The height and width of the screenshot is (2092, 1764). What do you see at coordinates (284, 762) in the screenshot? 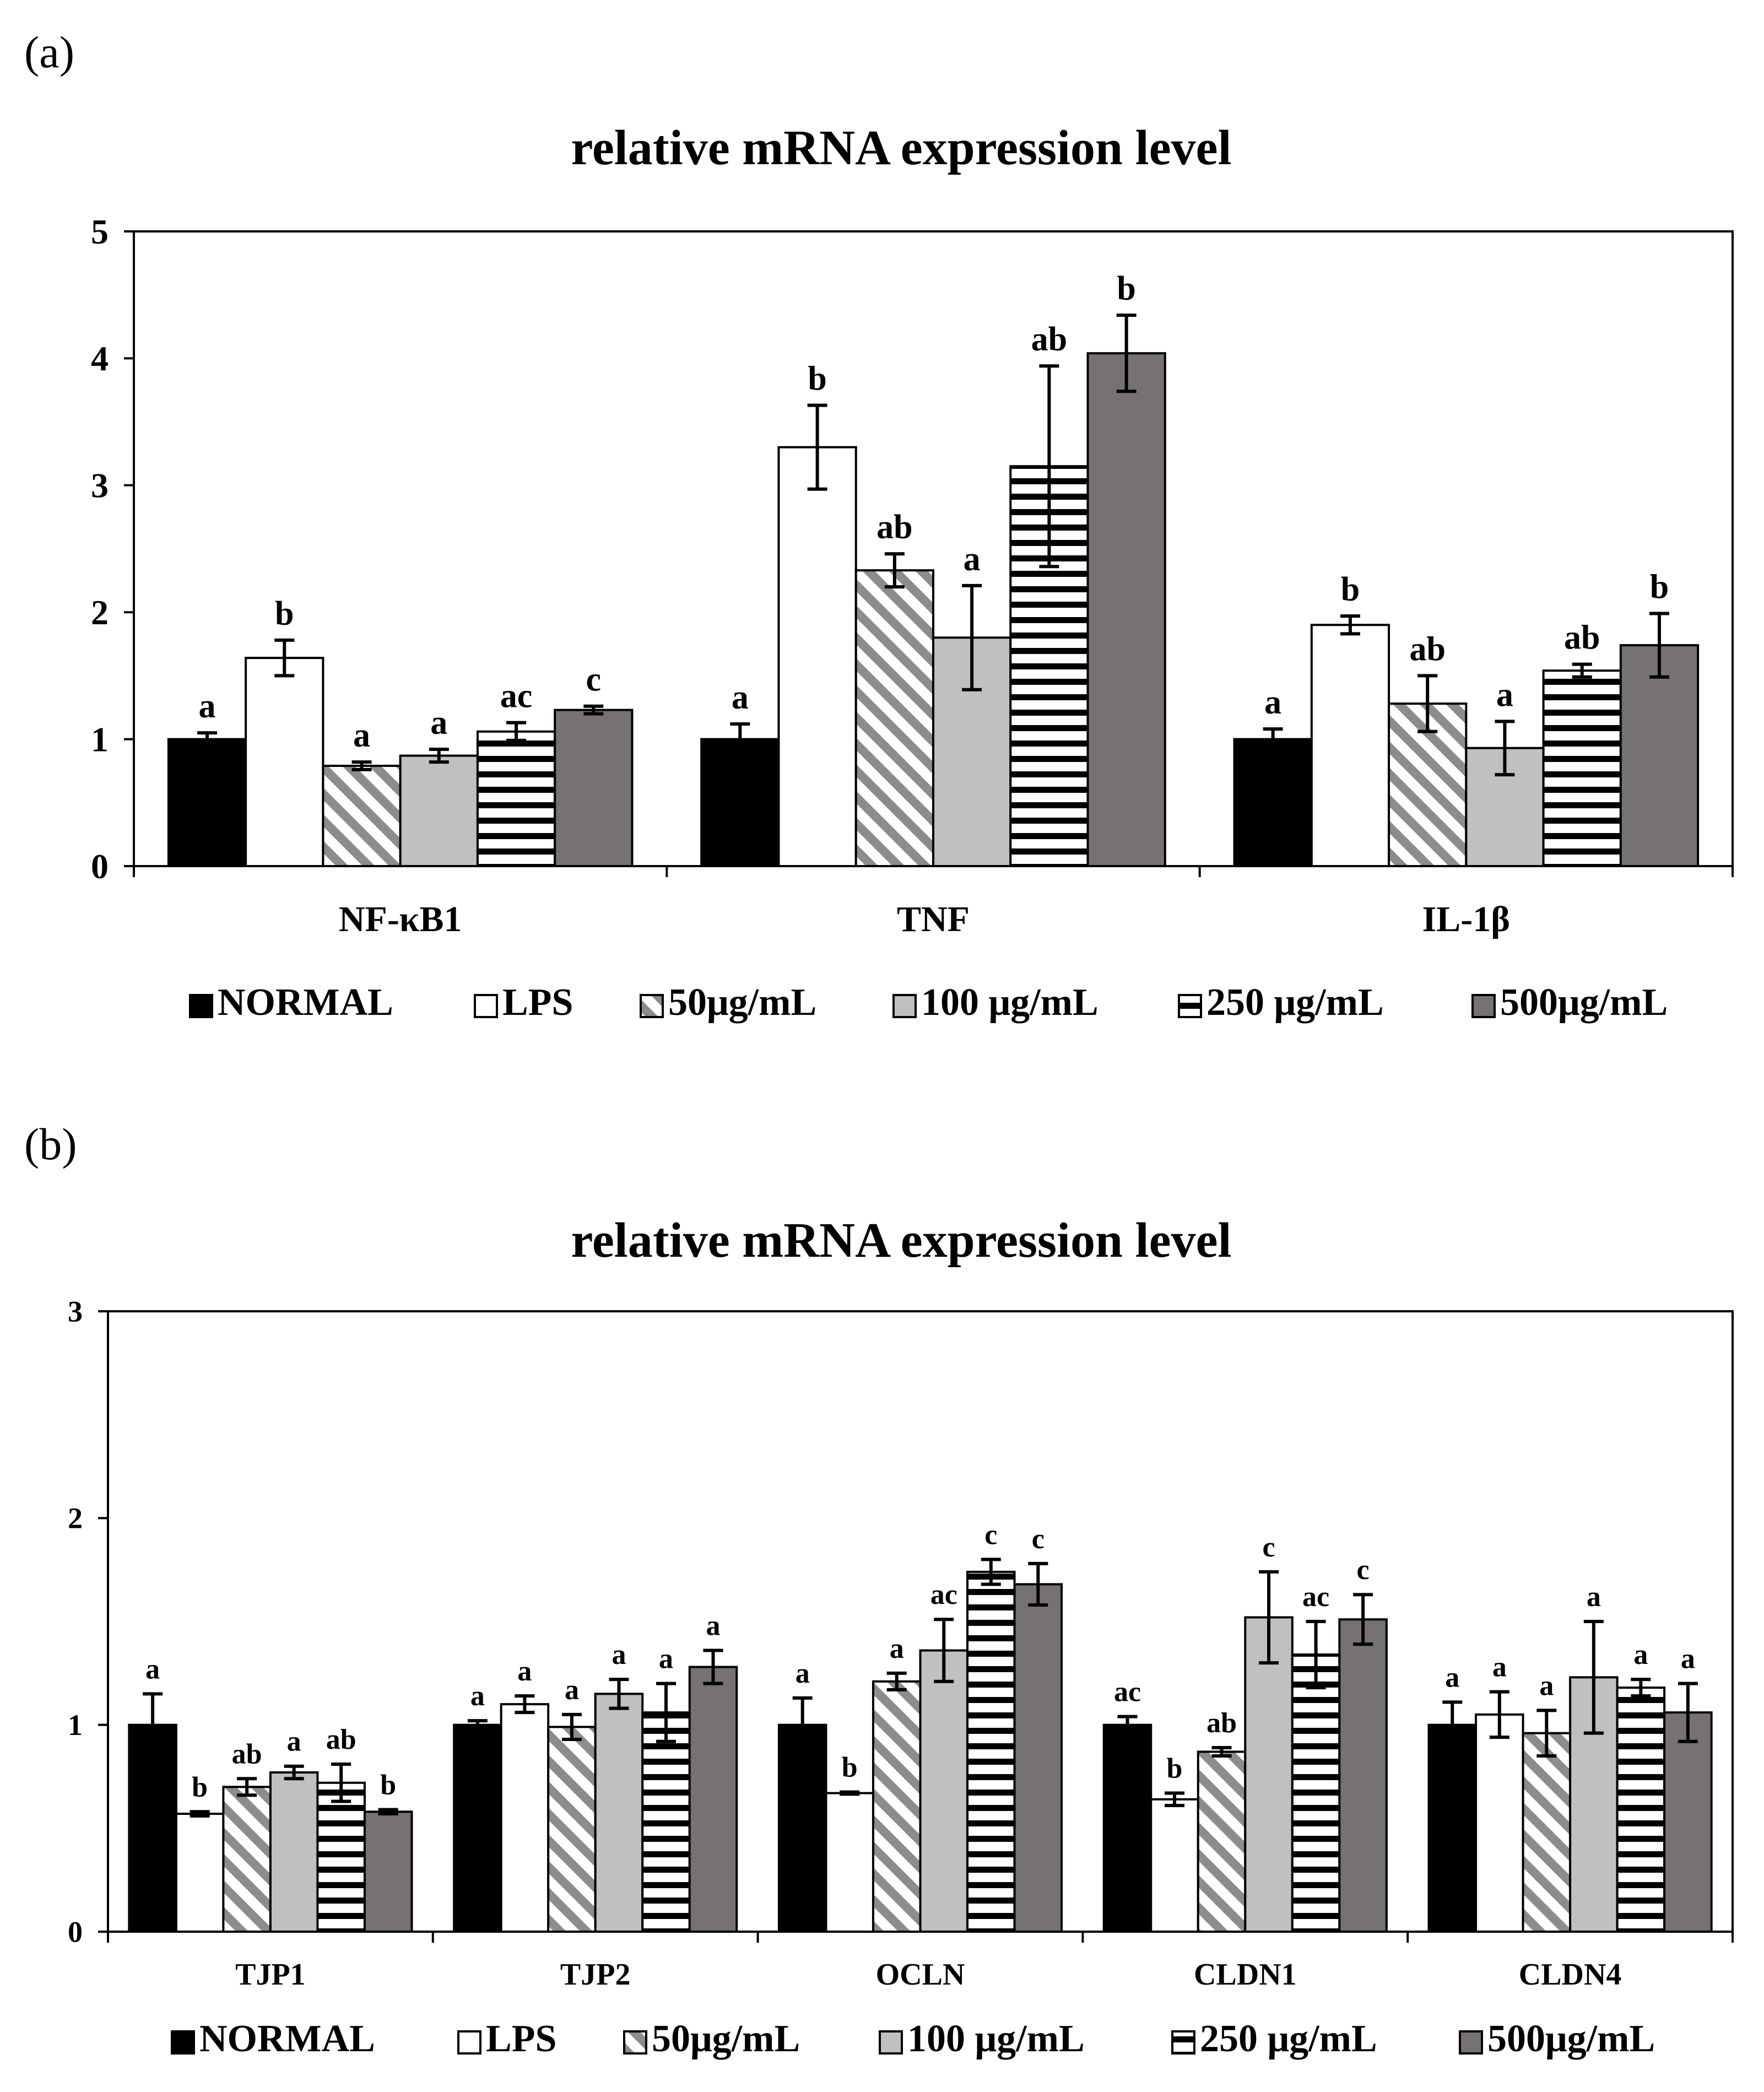
I see `bar-nf-b1-lps` at bounding box center [284, 762].